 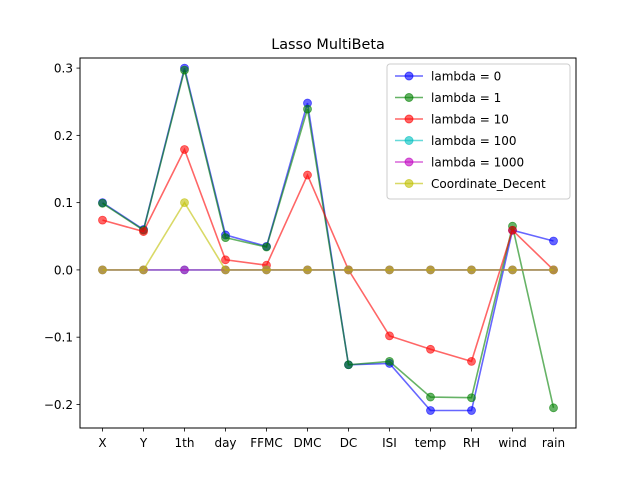 I want to click on x-tick-label: Y, so click(x=143, y=443).